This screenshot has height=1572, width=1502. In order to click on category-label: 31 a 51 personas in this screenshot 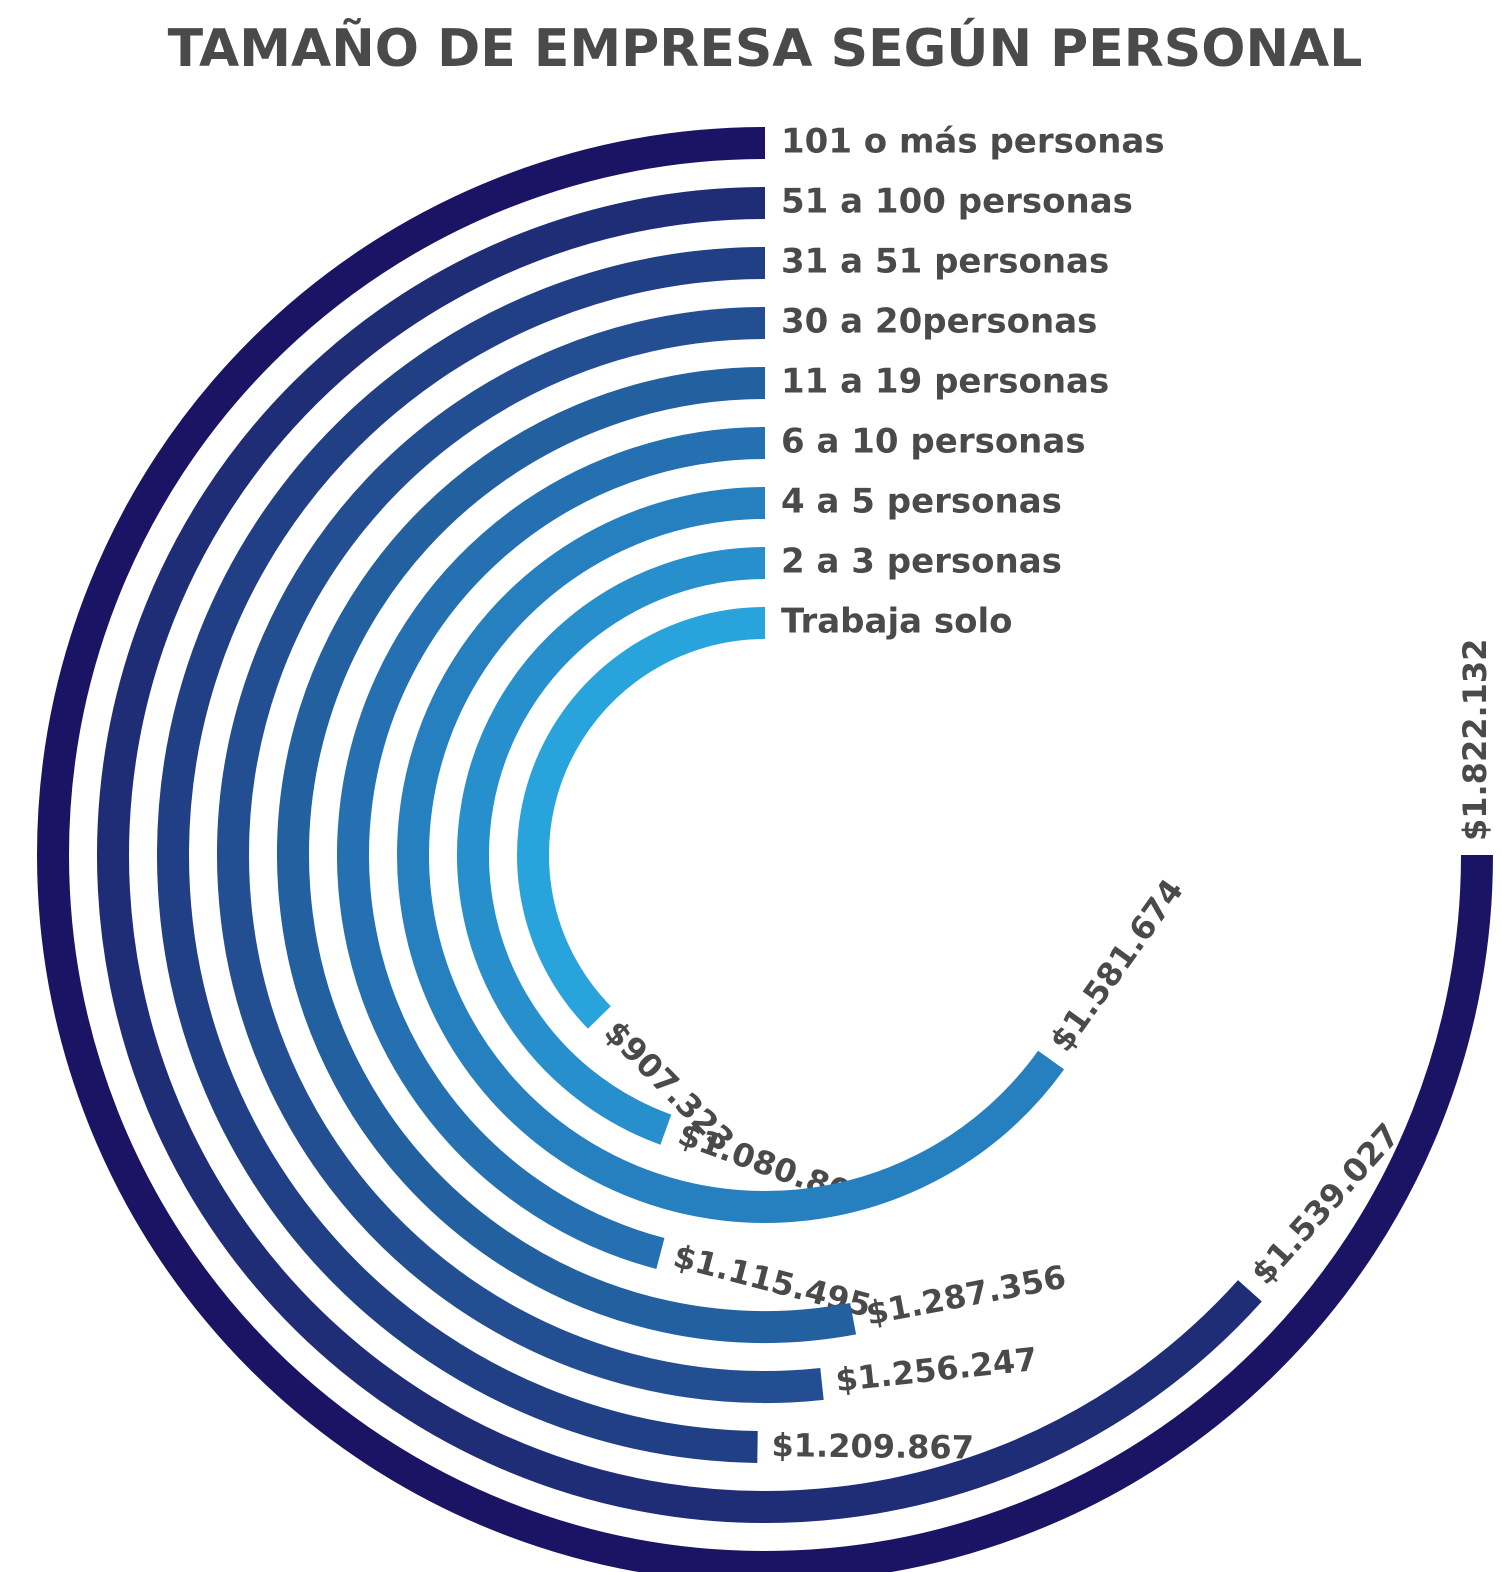, I will do `click(945, 262)`.